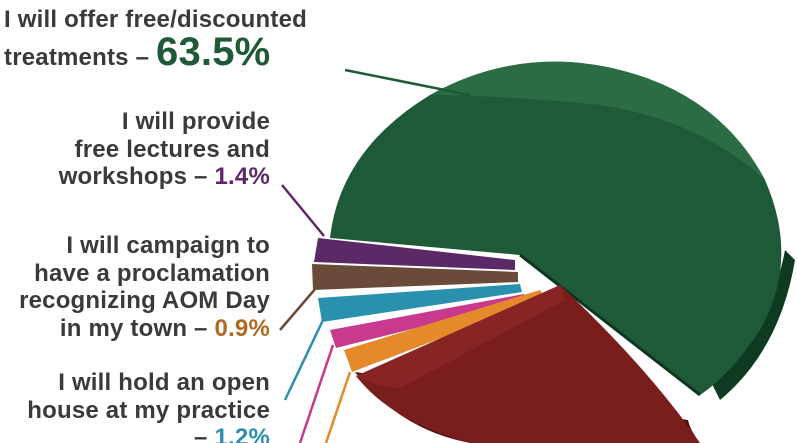  What do you see at coordinates (420, 303) in the screenshot?
I see `slice-teal` at bounding box center [420, 303].